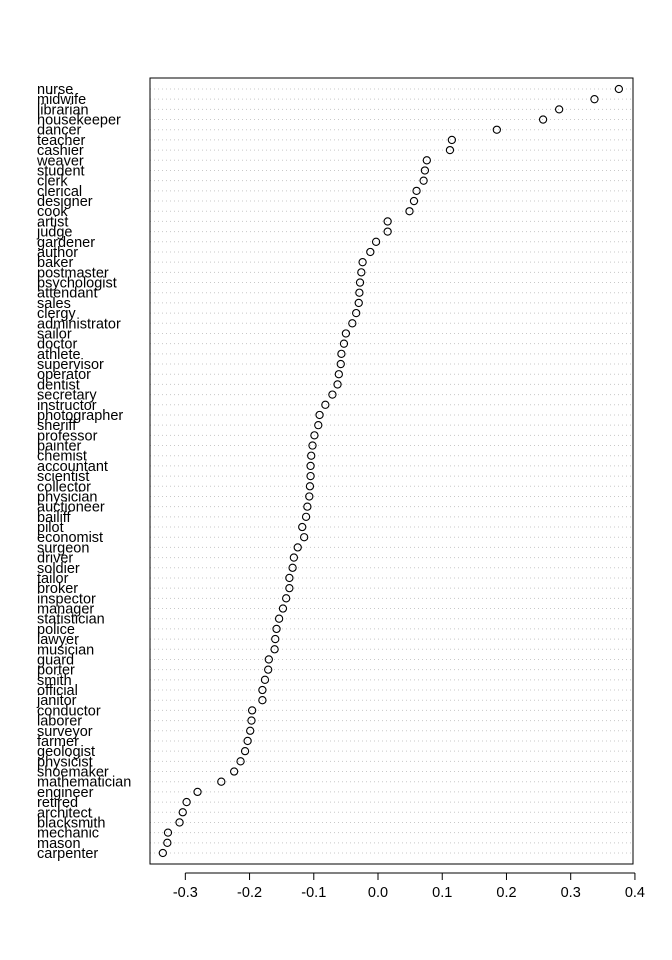 The width and height of the screenshot is (672, 960). What do you see at coordinates (66, 599) in the screenshot?
I see `category-label: inspector` at bounding box center [66, 599].